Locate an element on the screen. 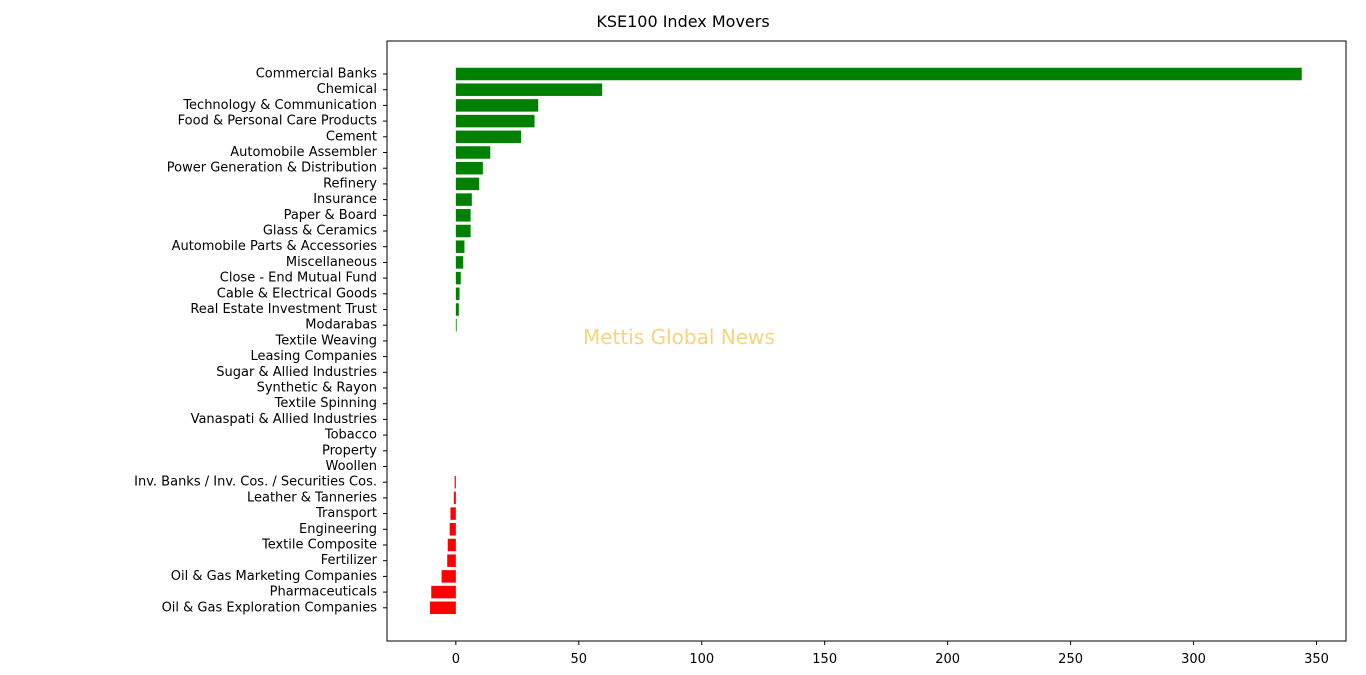 This screenshot has width=1366, height=675. y-tick-label: Technology & Communication is located at coordinates (279, 105).